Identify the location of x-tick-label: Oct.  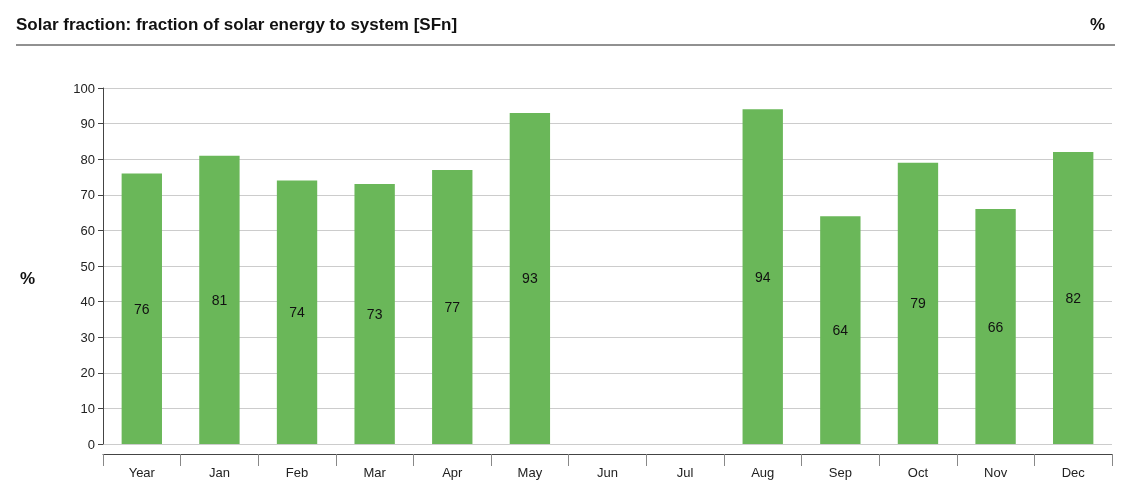
(918, 472).